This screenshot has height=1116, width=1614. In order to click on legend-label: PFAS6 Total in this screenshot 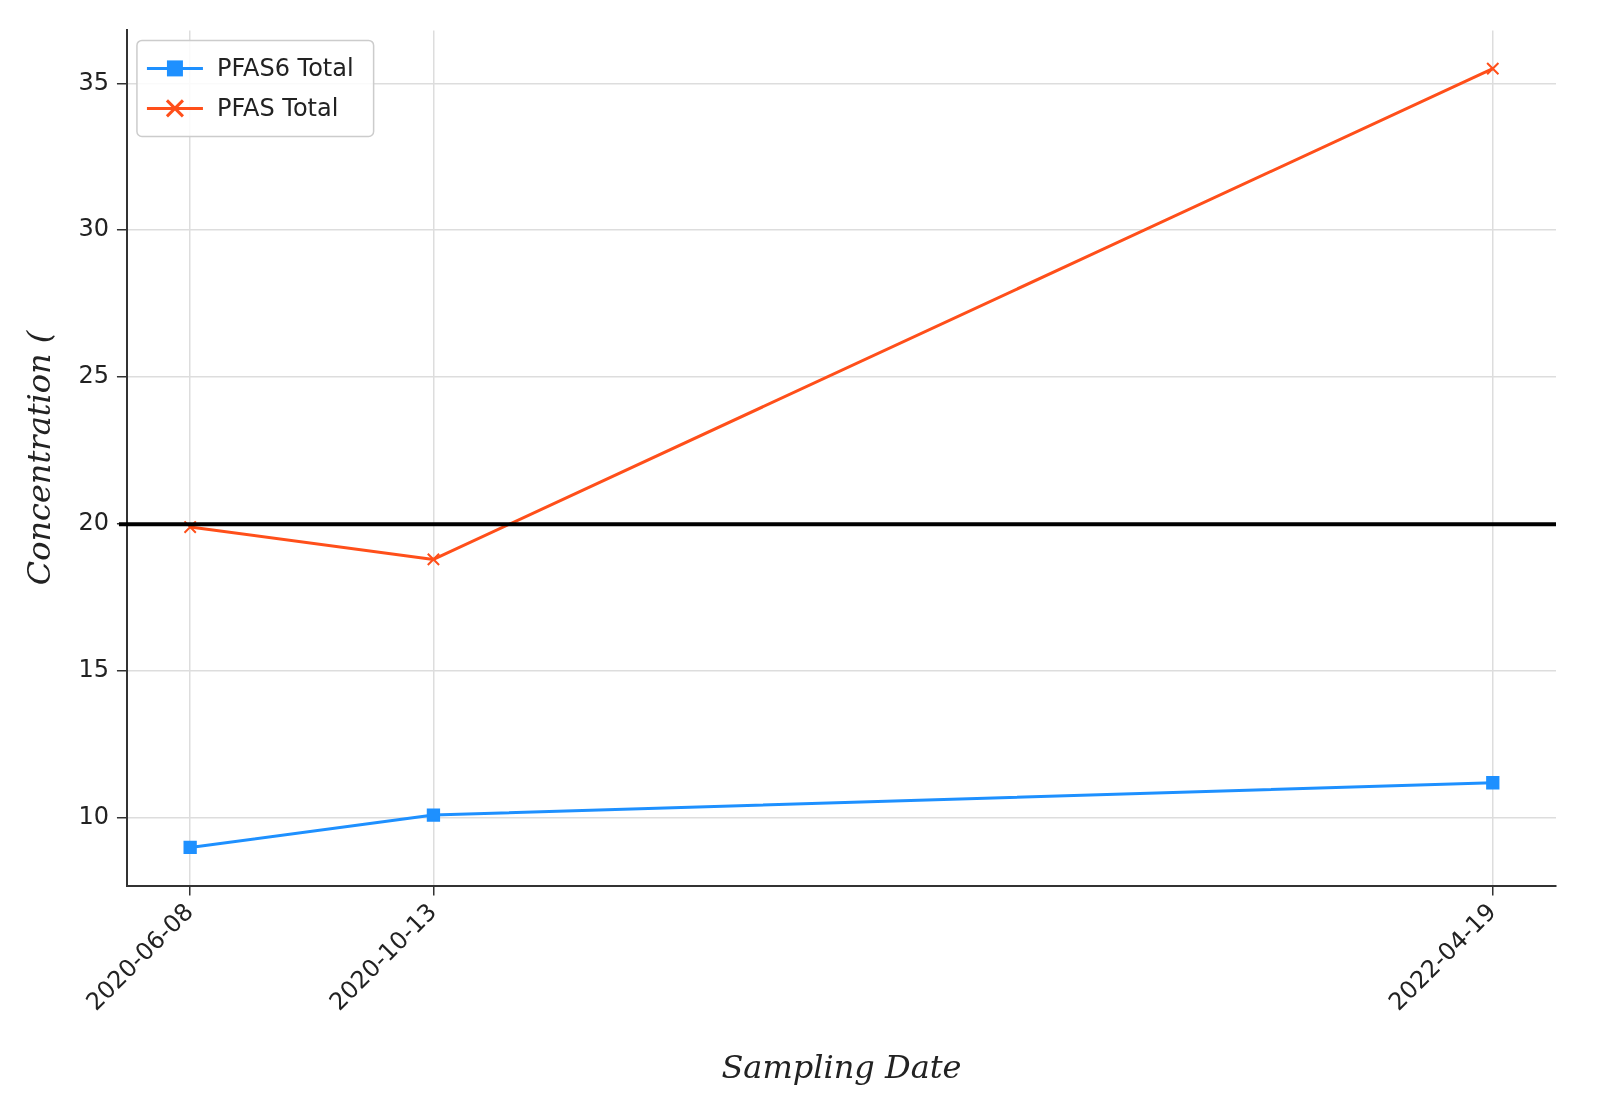, I will do `click(285, 67)`.